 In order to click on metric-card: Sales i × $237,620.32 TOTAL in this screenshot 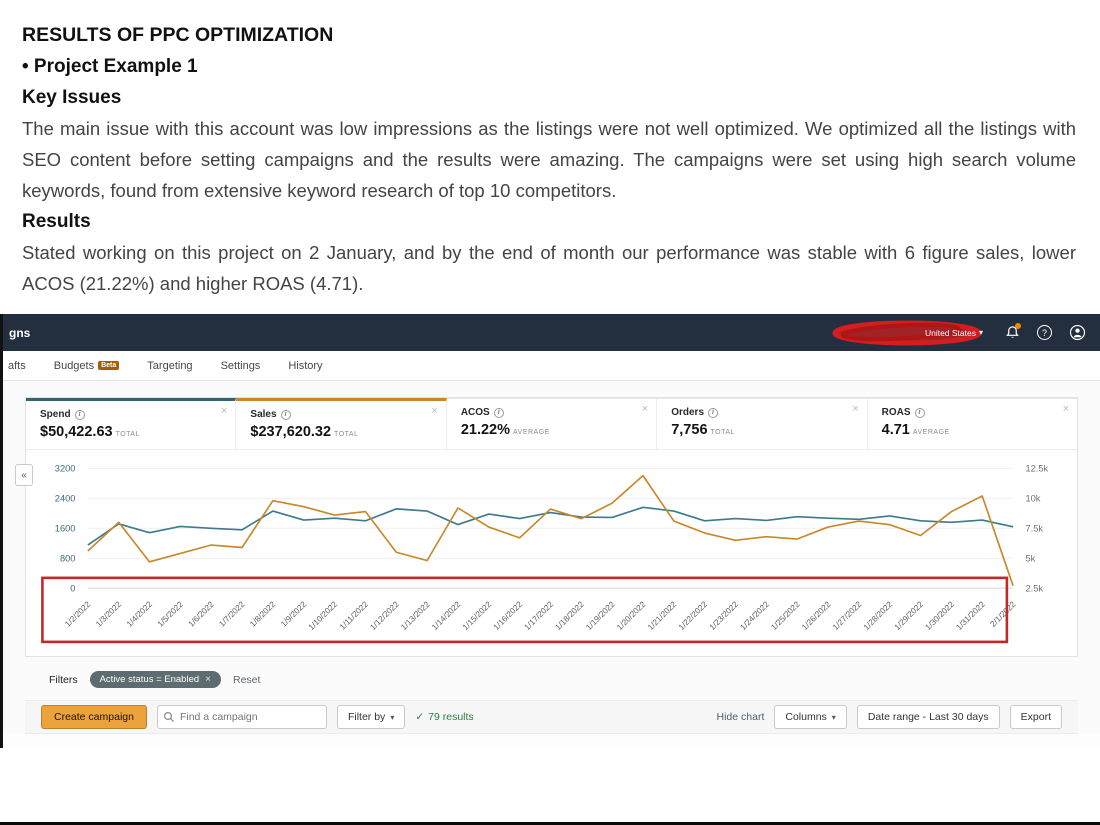, I will do `click(341, 423)`.